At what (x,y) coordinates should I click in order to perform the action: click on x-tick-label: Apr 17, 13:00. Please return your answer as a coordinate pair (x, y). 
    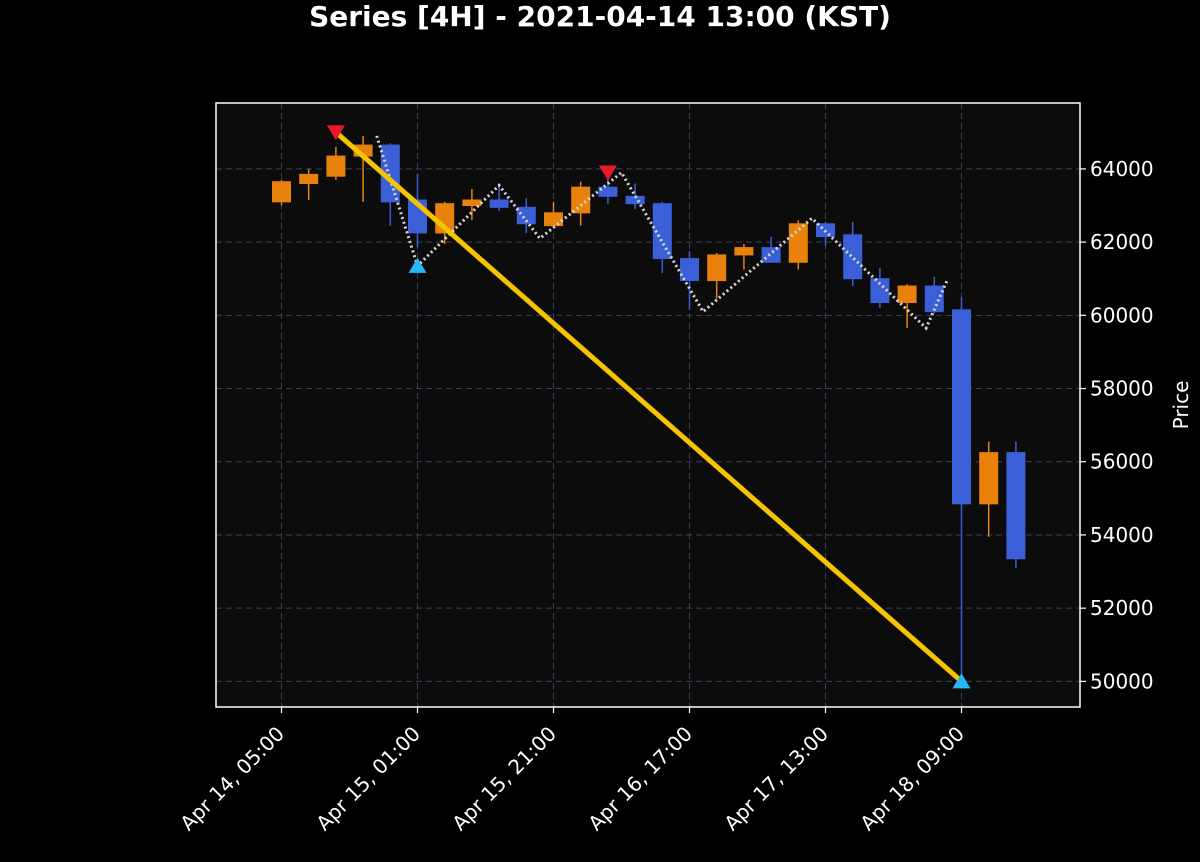
    Looking at the image, I should click on (776, 779).